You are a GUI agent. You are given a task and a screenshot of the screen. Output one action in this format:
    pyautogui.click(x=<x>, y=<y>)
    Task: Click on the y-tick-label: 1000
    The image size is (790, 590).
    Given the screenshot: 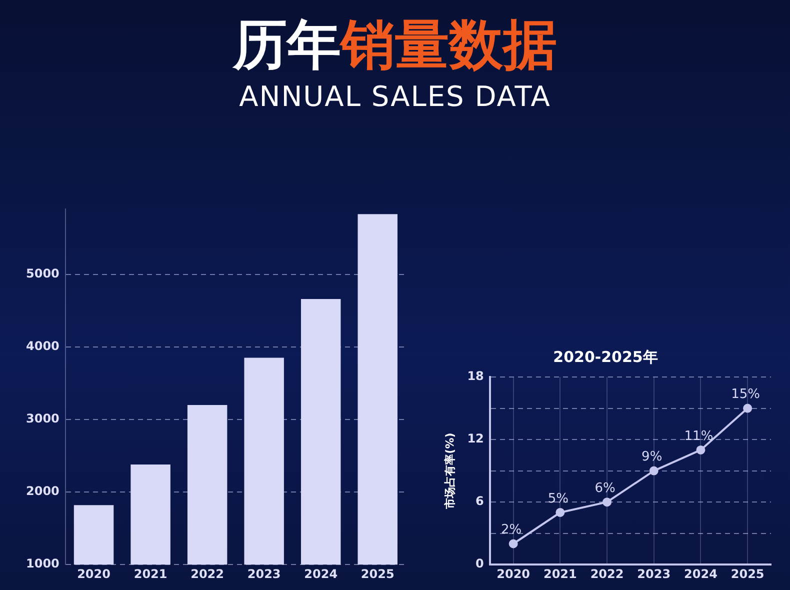 What is the action you would take?
    pyautogui.click(x=43, y=563)
    